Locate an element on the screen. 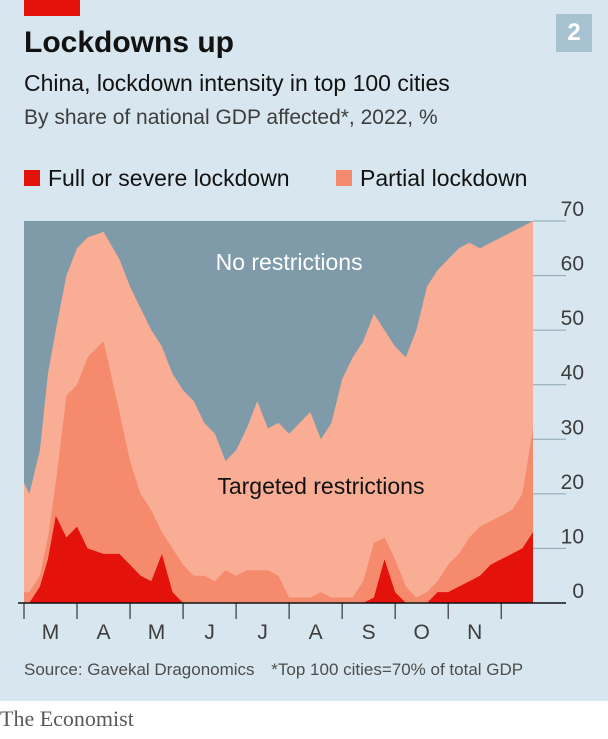 Image resolution: width=608 pixels, height=739 pixels. economist-wordmark: The Economist is located at coordinates (67, 718).